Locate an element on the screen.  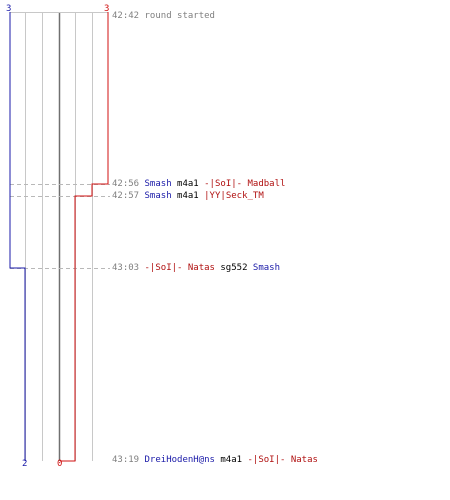
event-victim: Smash is located at coordinates (266, 268).